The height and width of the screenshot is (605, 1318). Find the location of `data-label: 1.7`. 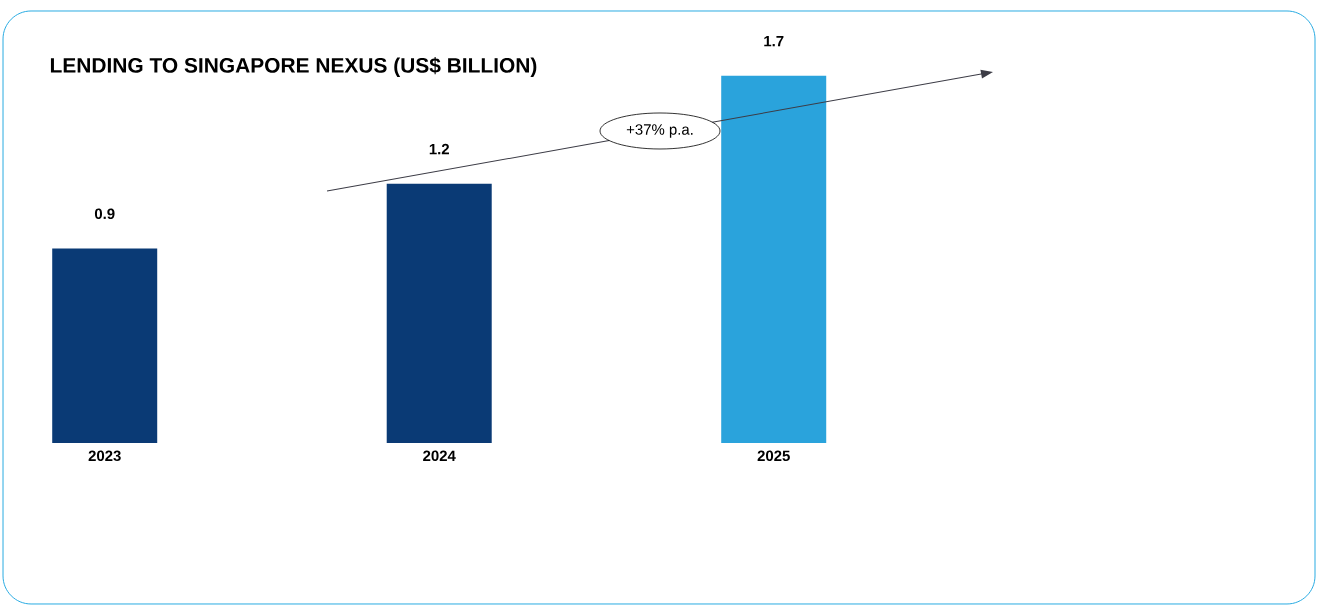

data-label: 1.7 is located at coordinates (774, 41).